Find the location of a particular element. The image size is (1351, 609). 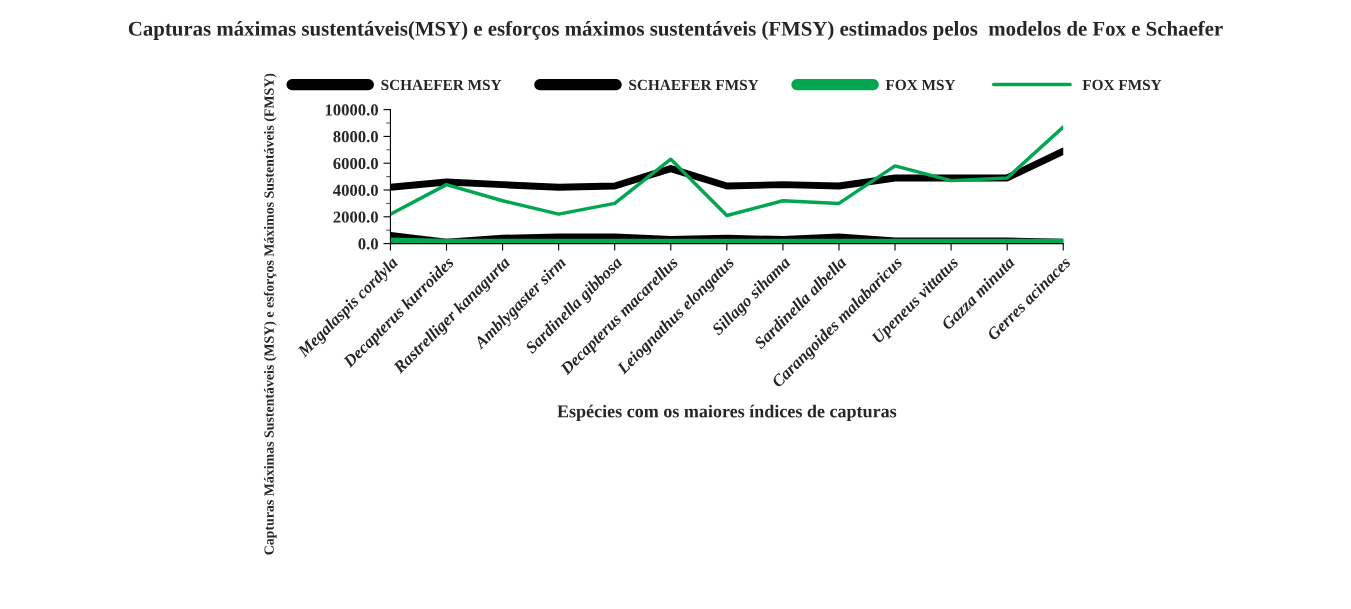

y-tick-label: 10000.0 is located at coordinates (351, 110).